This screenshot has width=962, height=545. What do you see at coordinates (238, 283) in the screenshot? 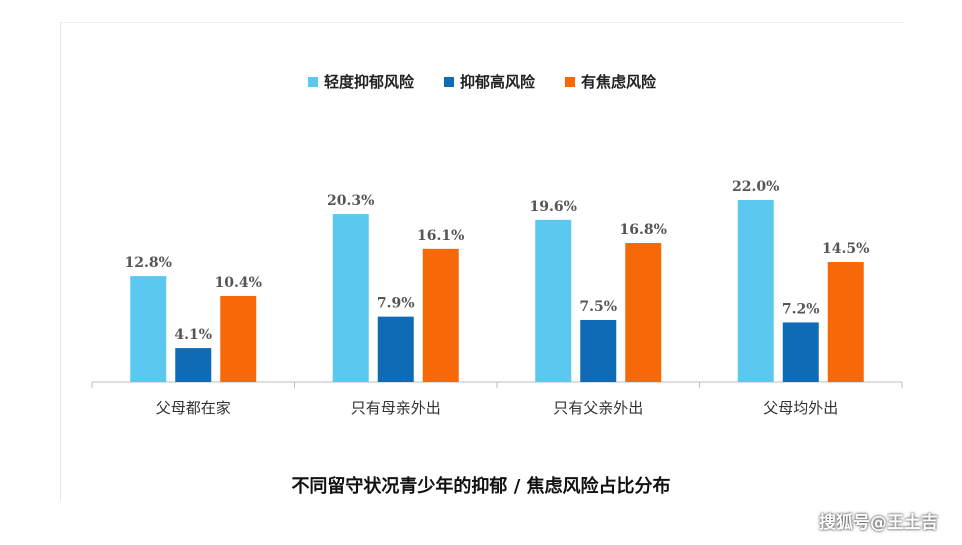
I see `data-label-2-0: 10.4%` at bounding box center [238, 283].